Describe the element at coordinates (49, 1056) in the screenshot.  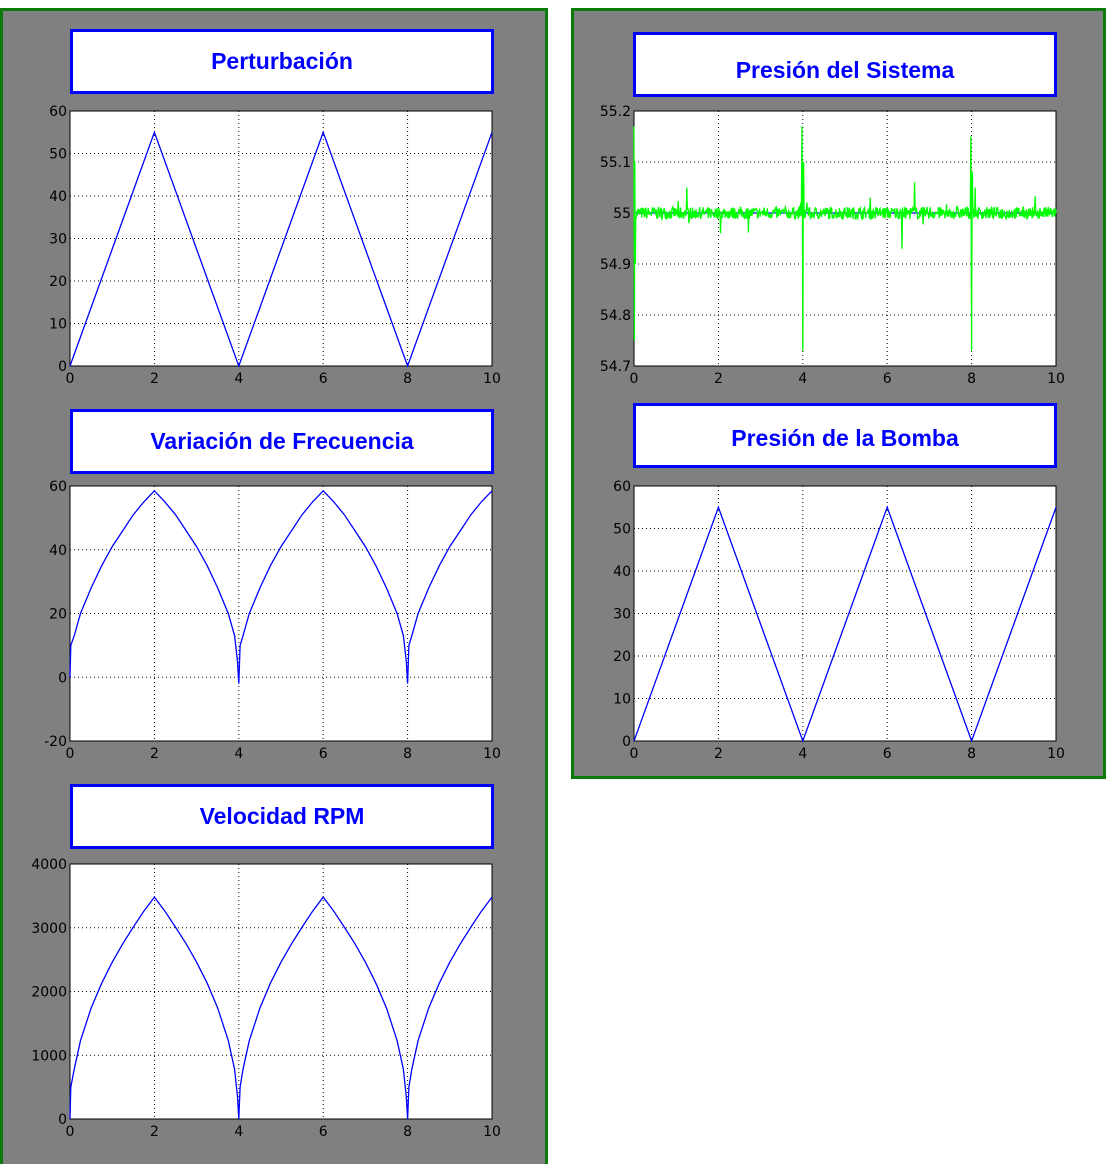
I see `velocidad-rpm-ytick-label: 1000` at that location.